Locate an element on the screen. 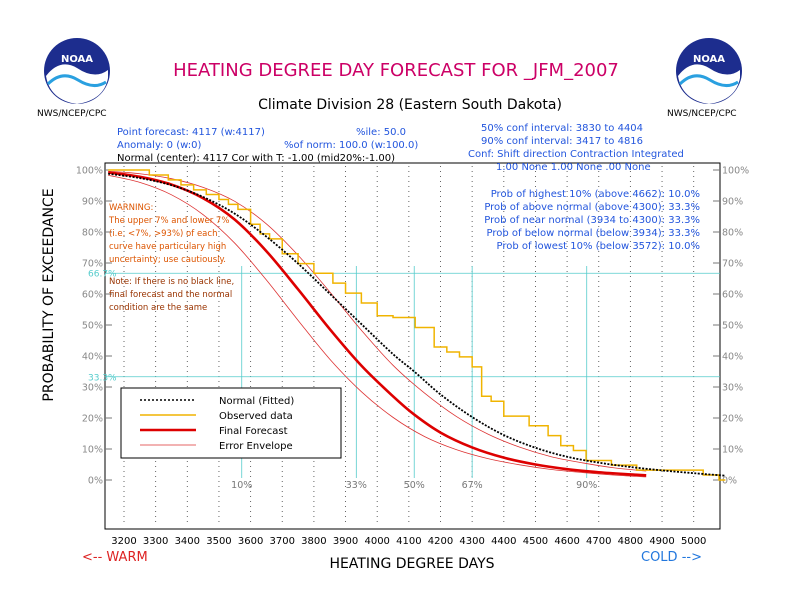 The height and width of the screenshot is (612, 792). percentile-label-90: 90% is located at coordinates (586, 485).